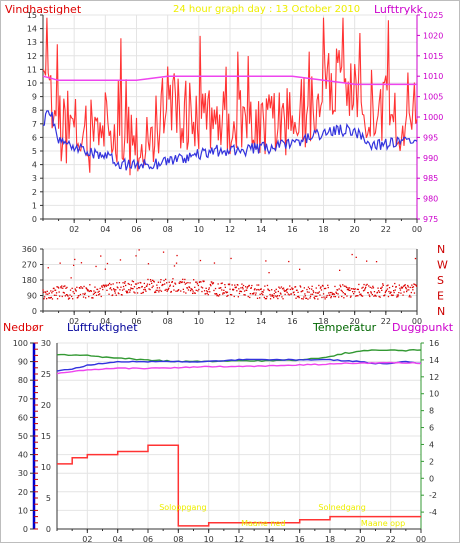  I want to click on graph-title: 24 hour graph day : 13 October 2010, so click(266, 9).